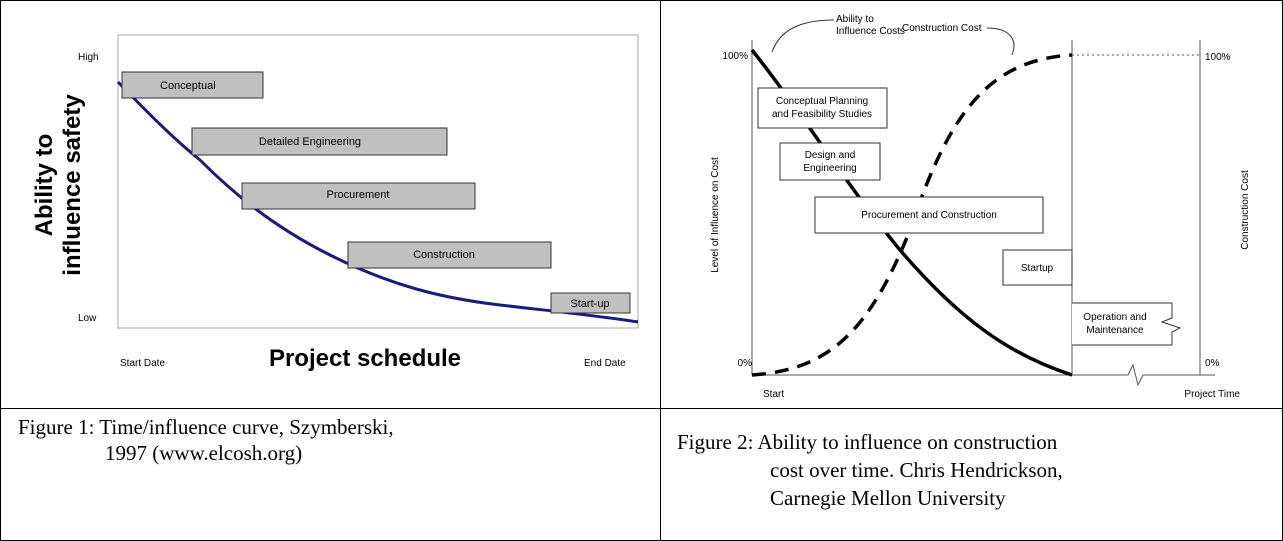 Image resolution: width=1283 pixels, height=541 pixels. What do you see at coordinates (44, 185) in the screenshot?
I see `y-label-line: Ability to` at bounding box center [44, 185].